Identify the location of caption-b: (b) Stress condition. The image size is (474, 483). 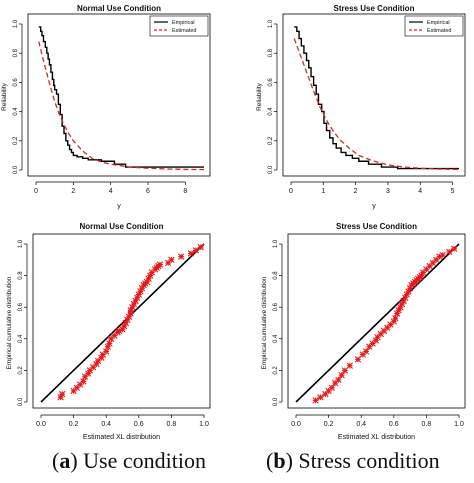
(353, 460).